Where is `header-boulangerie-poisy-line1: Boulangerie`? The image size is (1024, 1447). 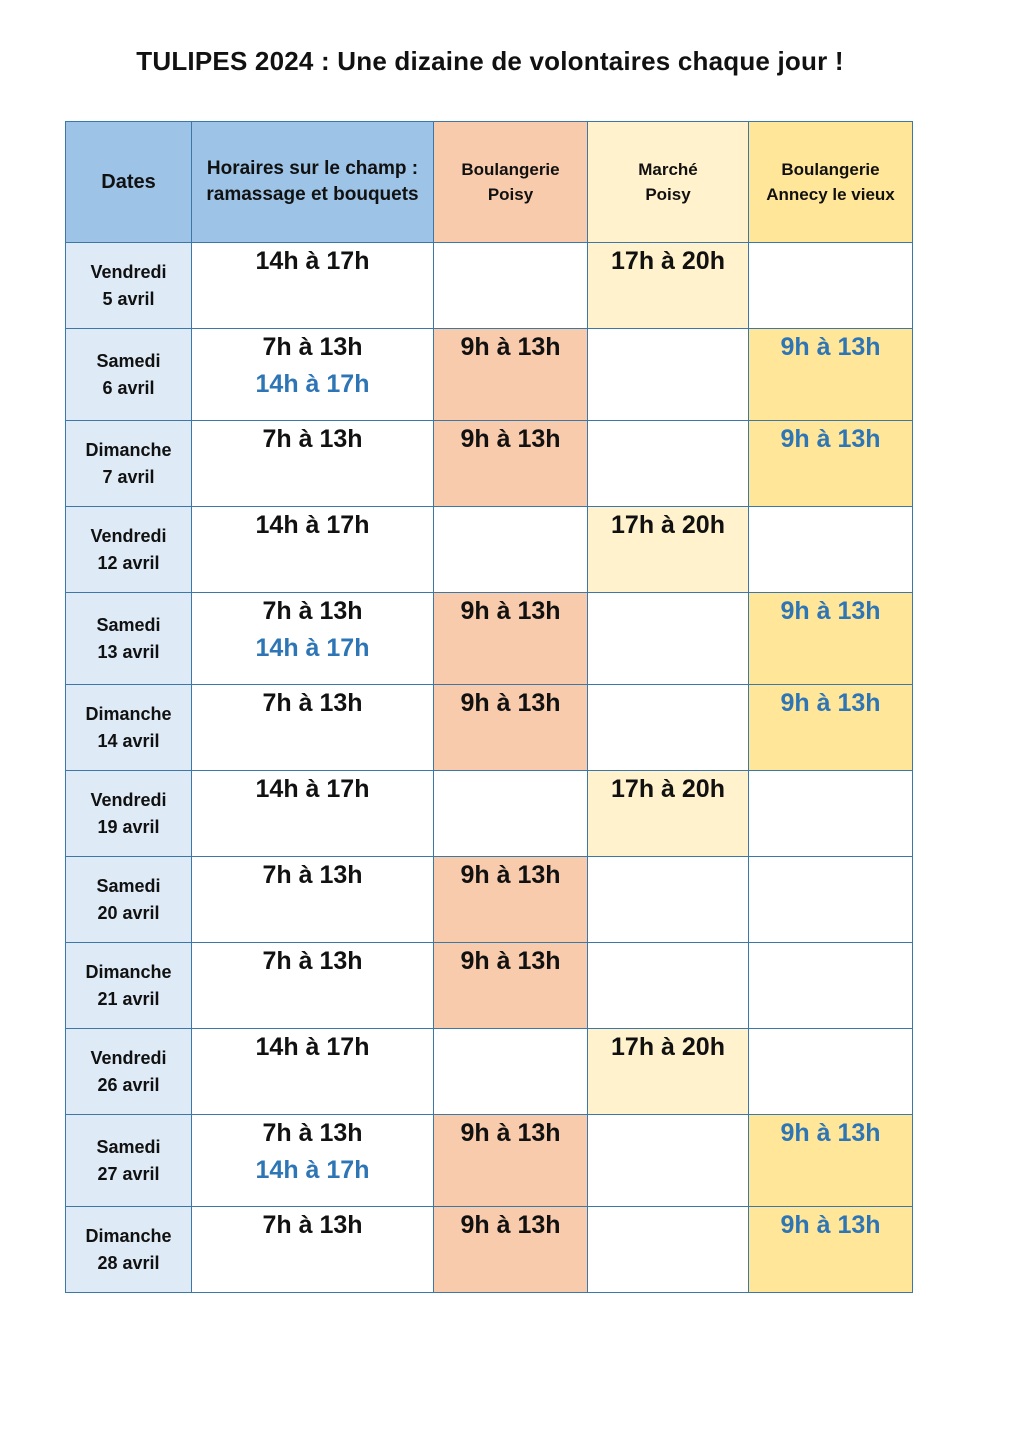
header-boulangerie-poisy-line1: Boulangerie is located at coordinates (510, 169).